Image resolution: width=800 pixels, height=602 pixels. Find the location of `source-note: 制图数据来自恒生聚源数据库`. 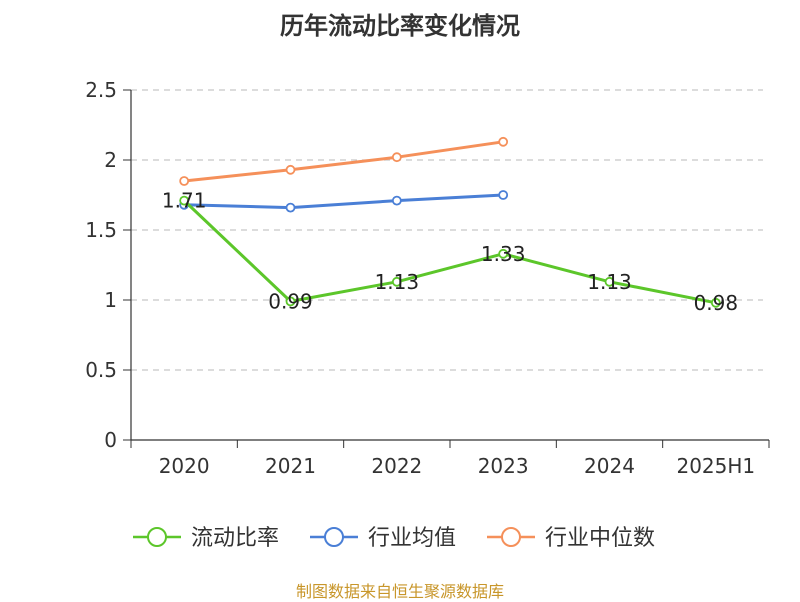

source-note: 制图数据来自恒生聚源数据库 is located at coordinates (399, 591).